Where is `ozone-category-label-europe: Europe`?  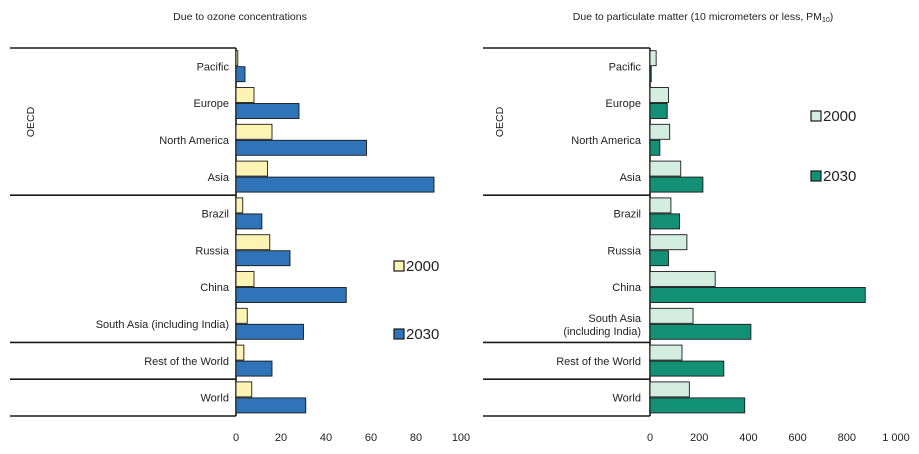 ozone-category-label-europe: Europe is located at coordinates (211, 104).